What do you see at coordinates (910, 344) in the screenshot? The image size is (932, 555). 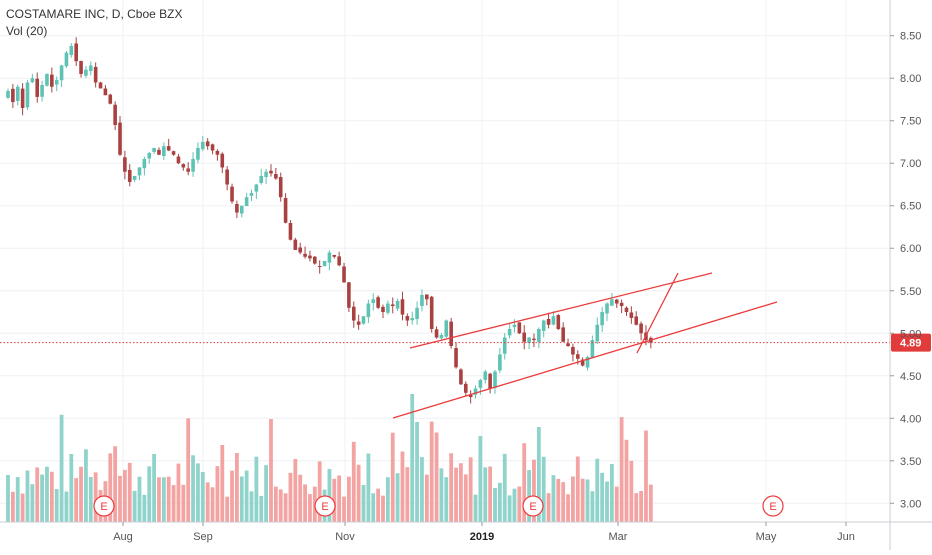 I see `last-price-label: 4.89` at bounding box center [910, 344].